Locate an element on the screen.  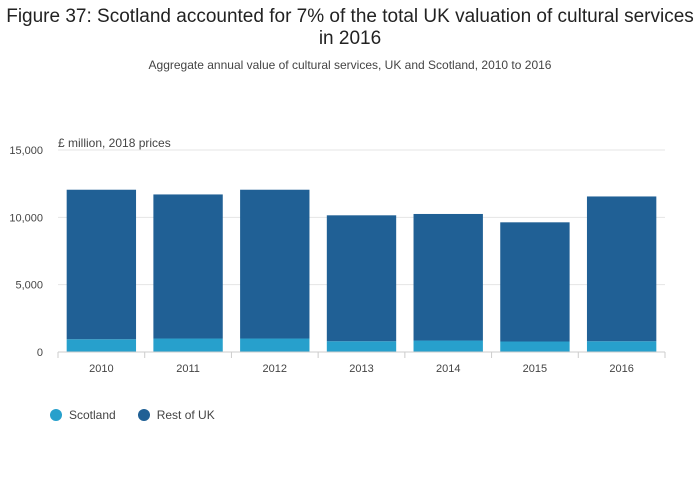
legend-swatch-rest-of-uk is located at coordinates (143, 415).